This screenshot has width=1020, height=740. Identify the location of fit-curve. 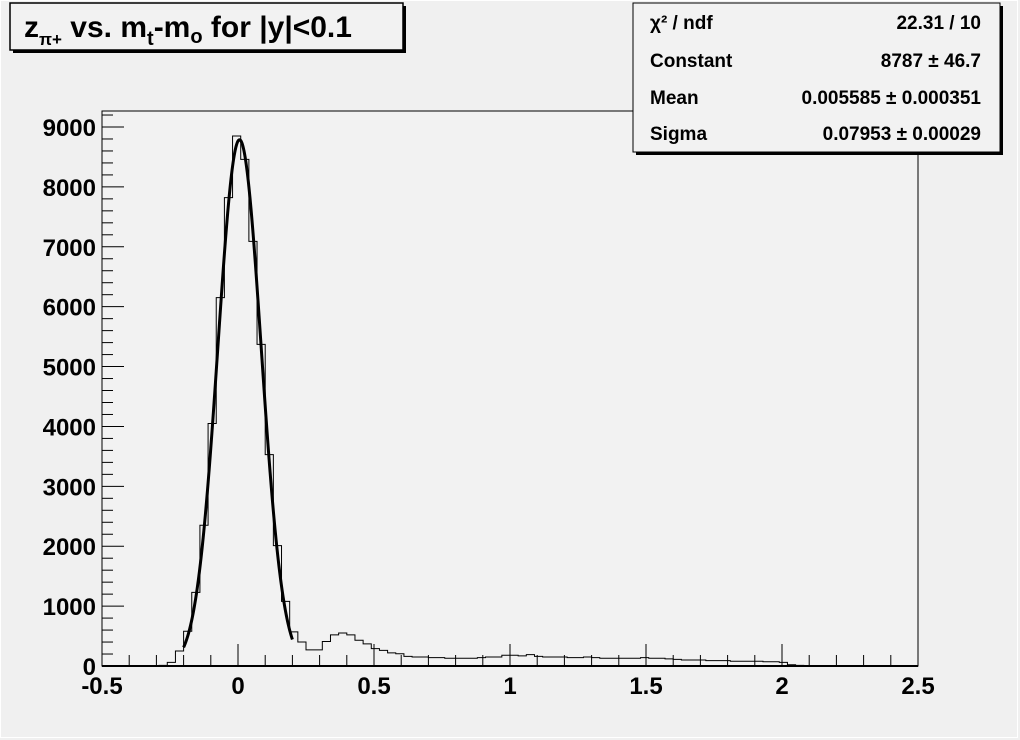
(238, 393).